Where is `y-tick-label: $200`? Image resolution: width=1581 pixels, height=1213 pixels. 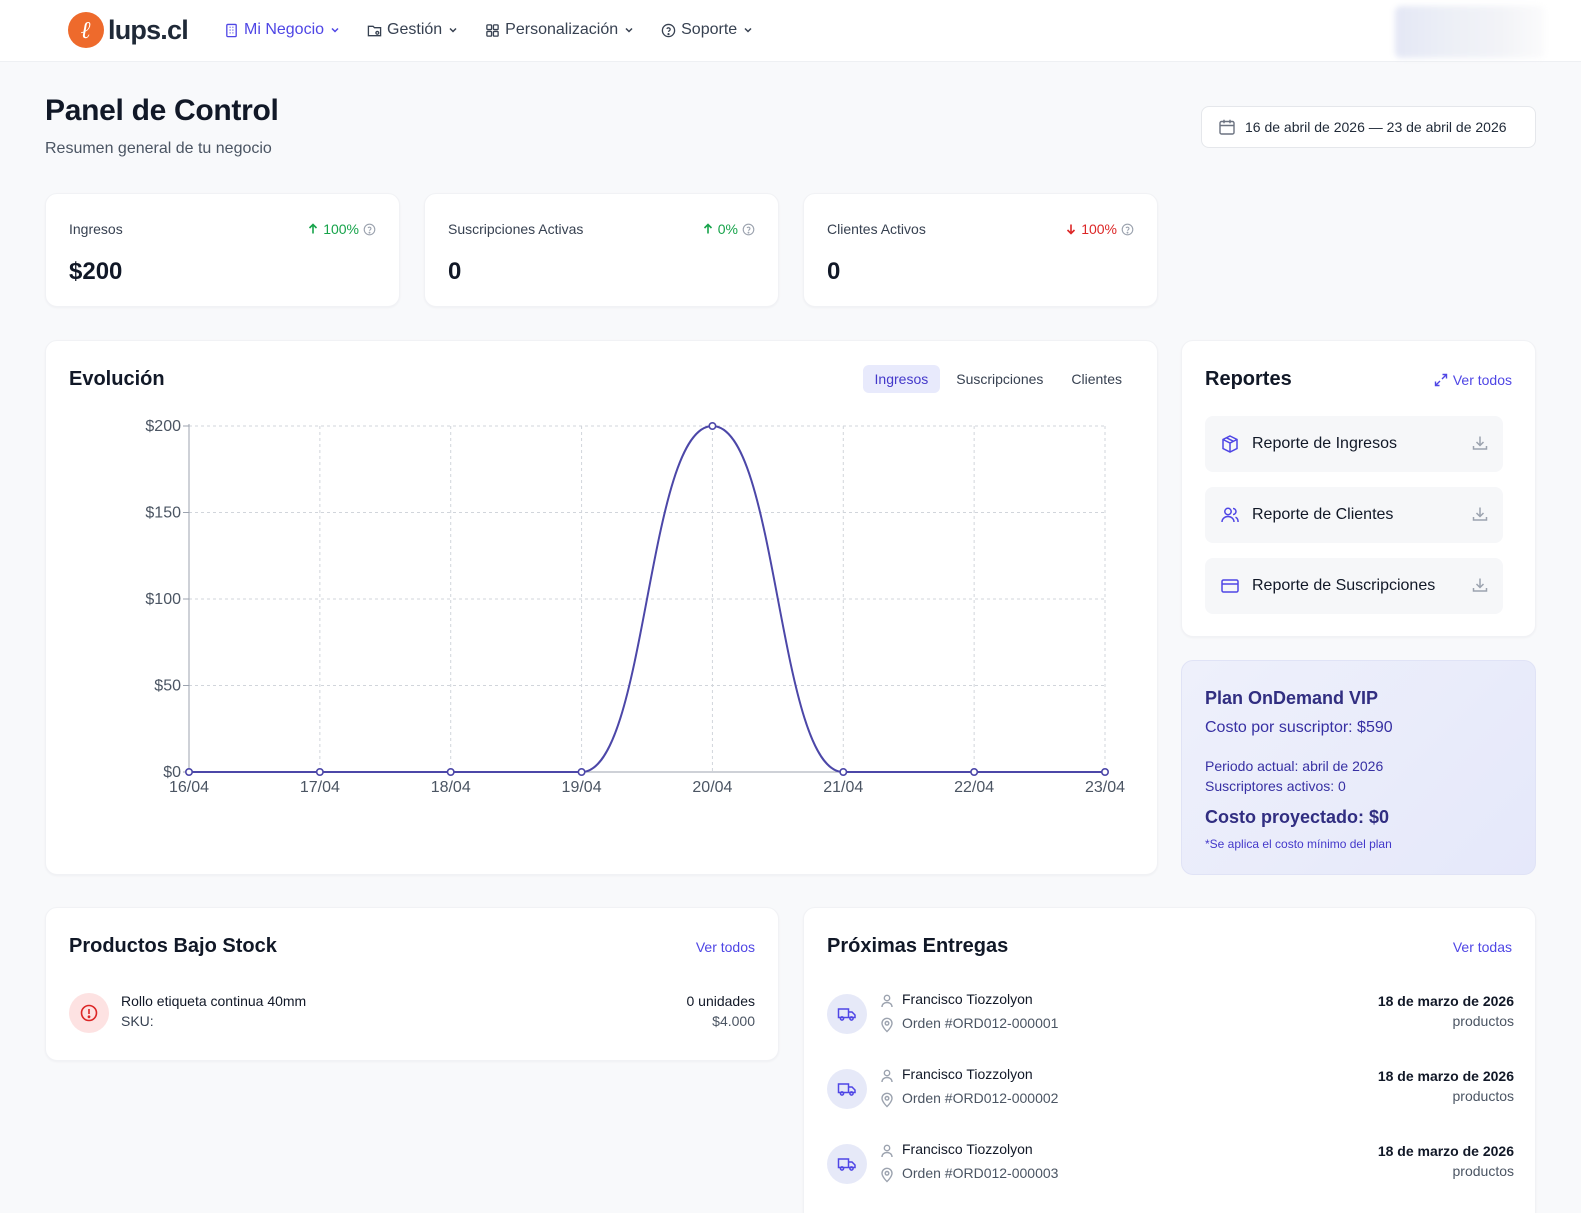 y-tick-label: $200 is located at coordinates (163, 426).